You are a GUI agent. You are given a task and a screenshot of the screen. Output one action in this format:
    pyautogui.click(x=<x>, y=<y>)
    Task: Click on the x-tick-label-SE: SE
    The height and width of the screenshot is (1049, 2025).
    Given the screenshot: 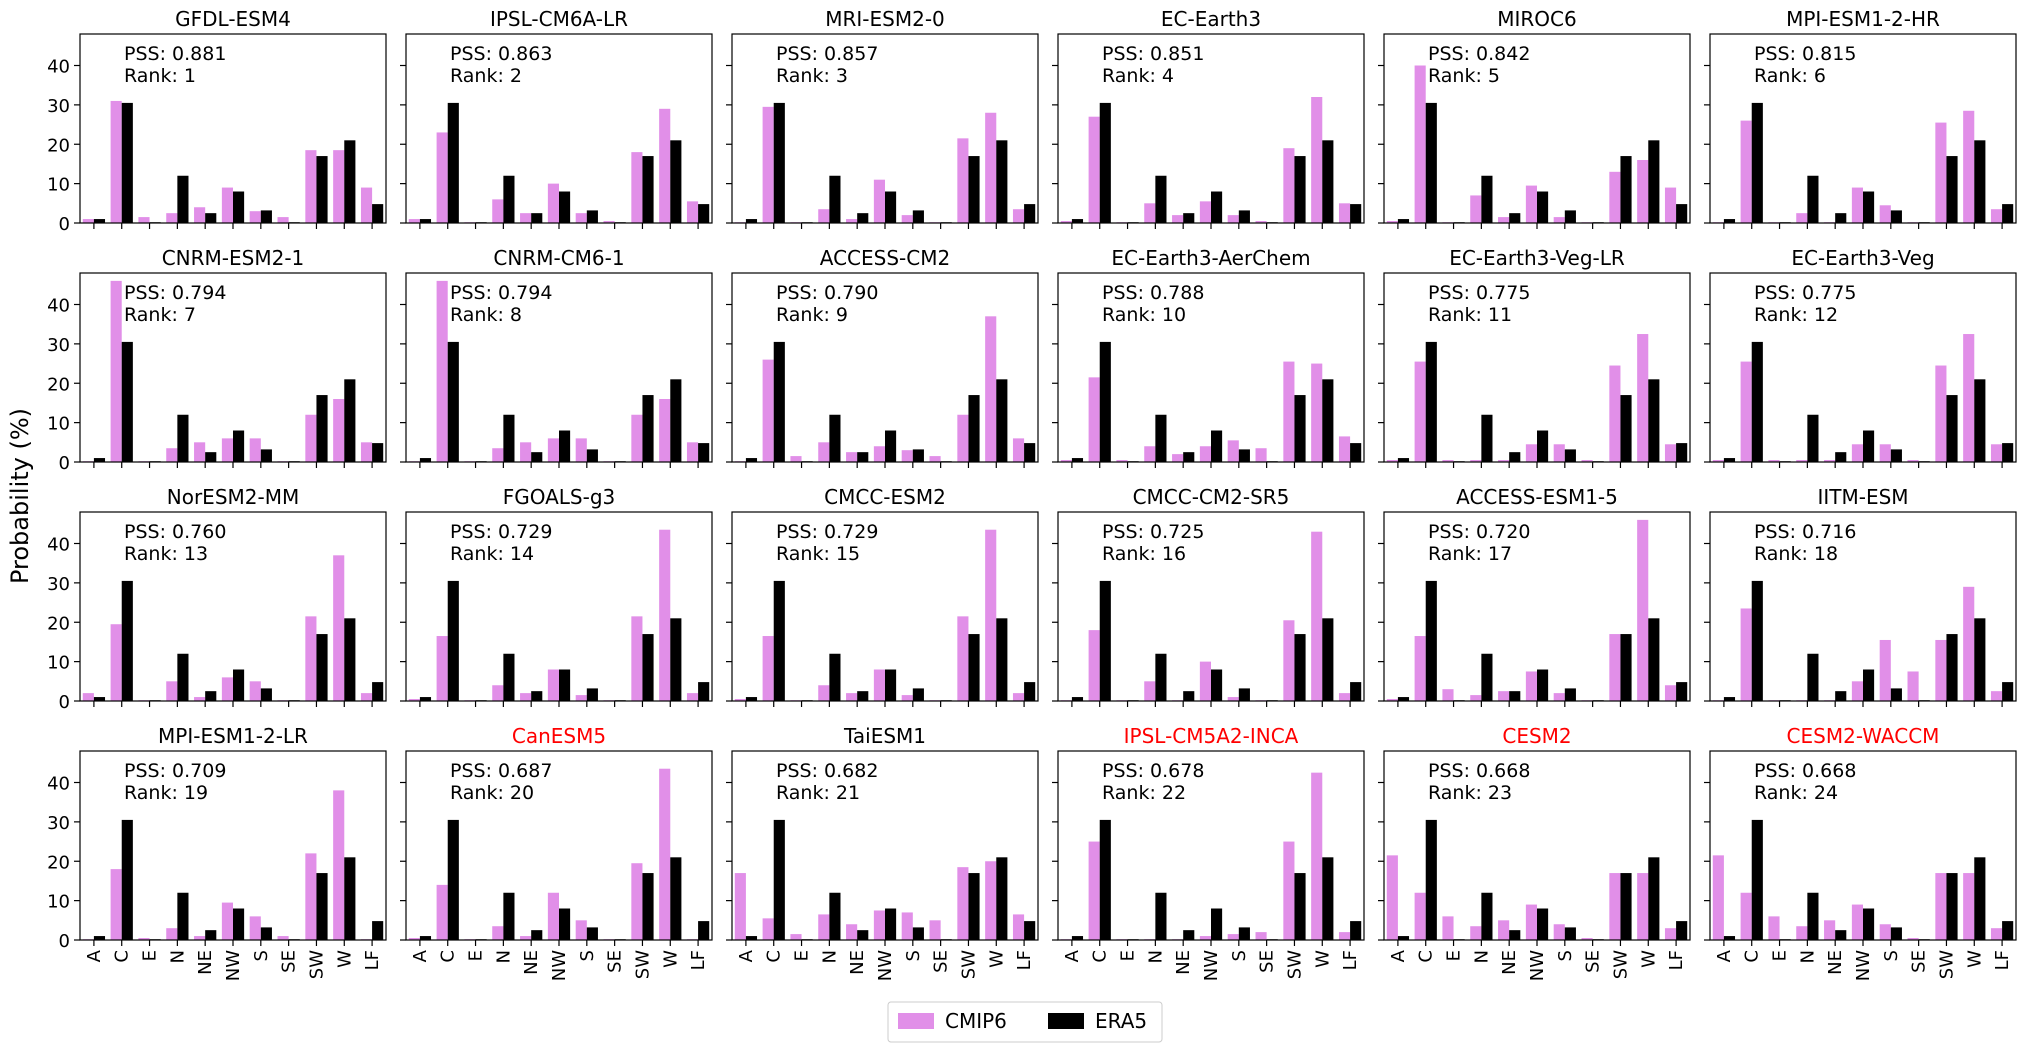 What is the action you would take?
    pyautogui.click(x=1919, y=961)
    